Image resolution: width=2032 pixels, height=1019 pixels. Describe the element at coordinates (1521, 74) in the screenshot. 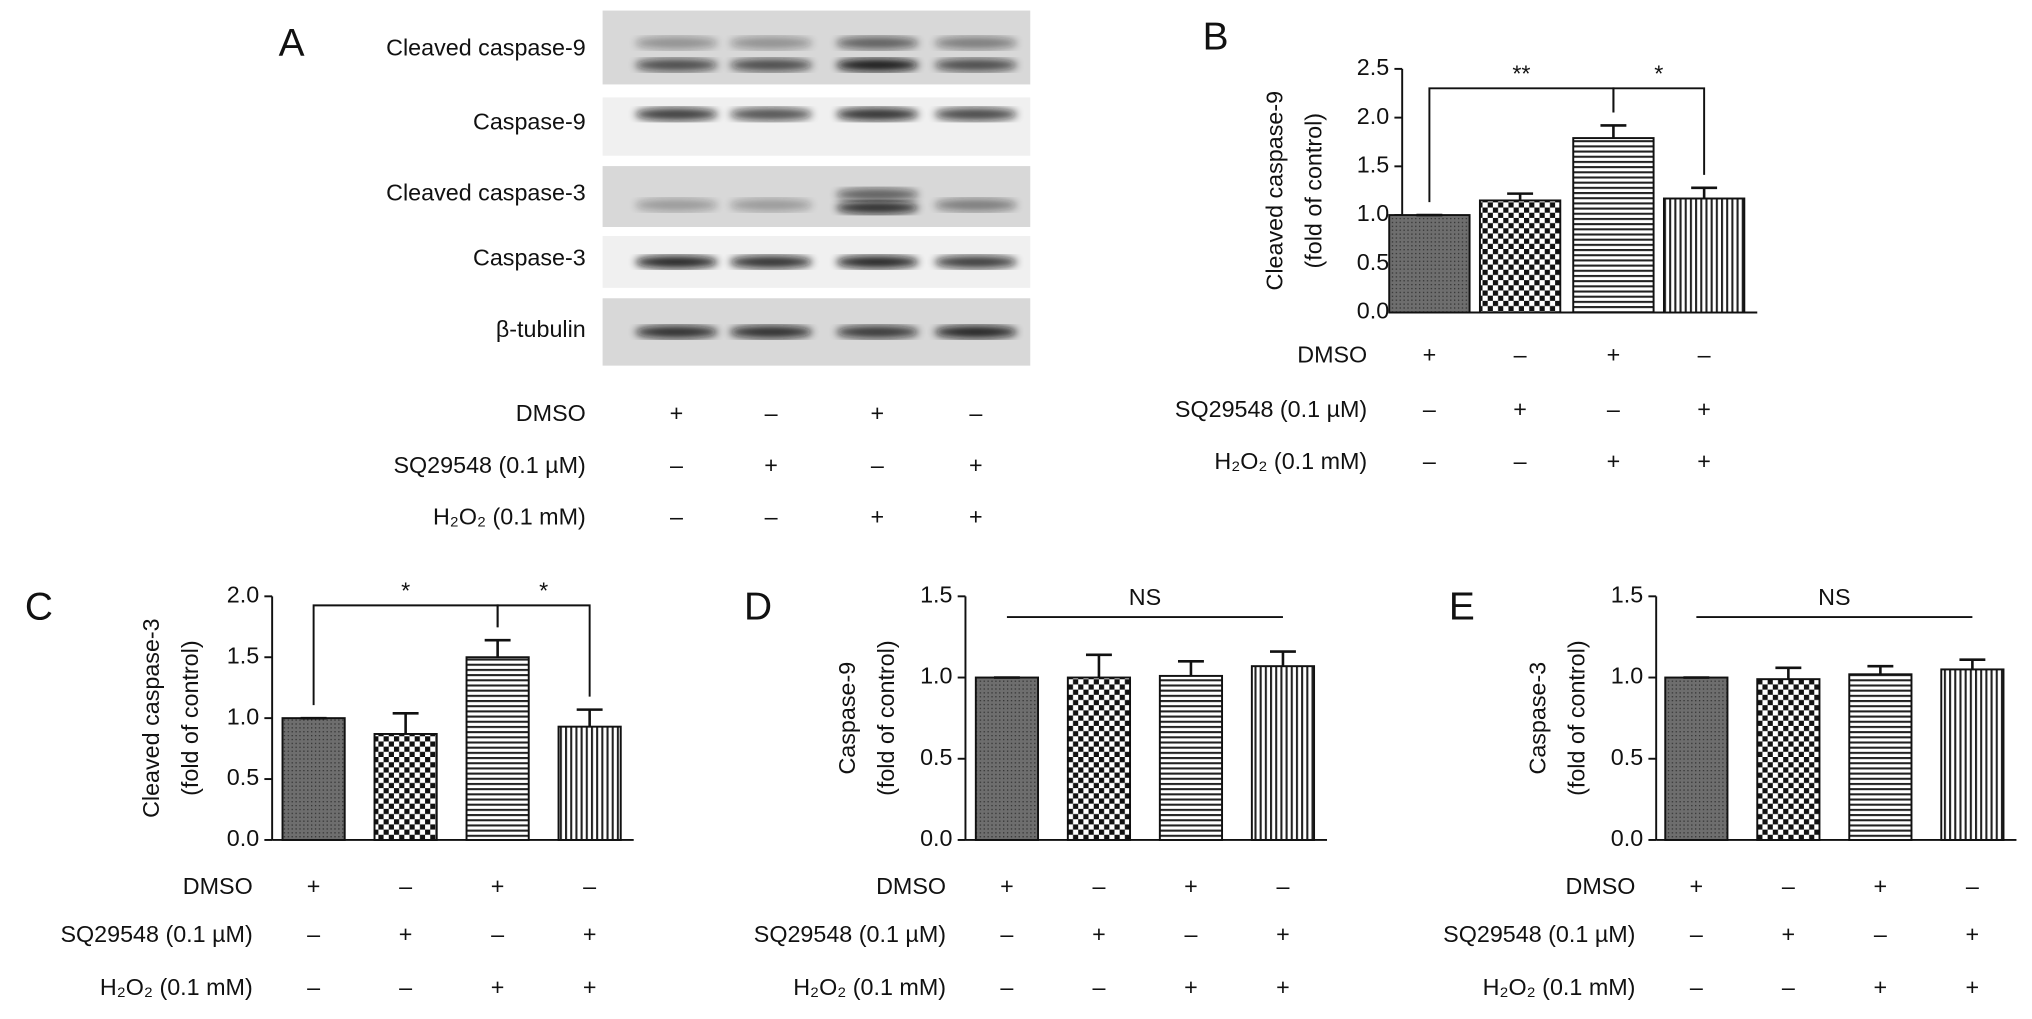

I see `significance-label: **` at that location.